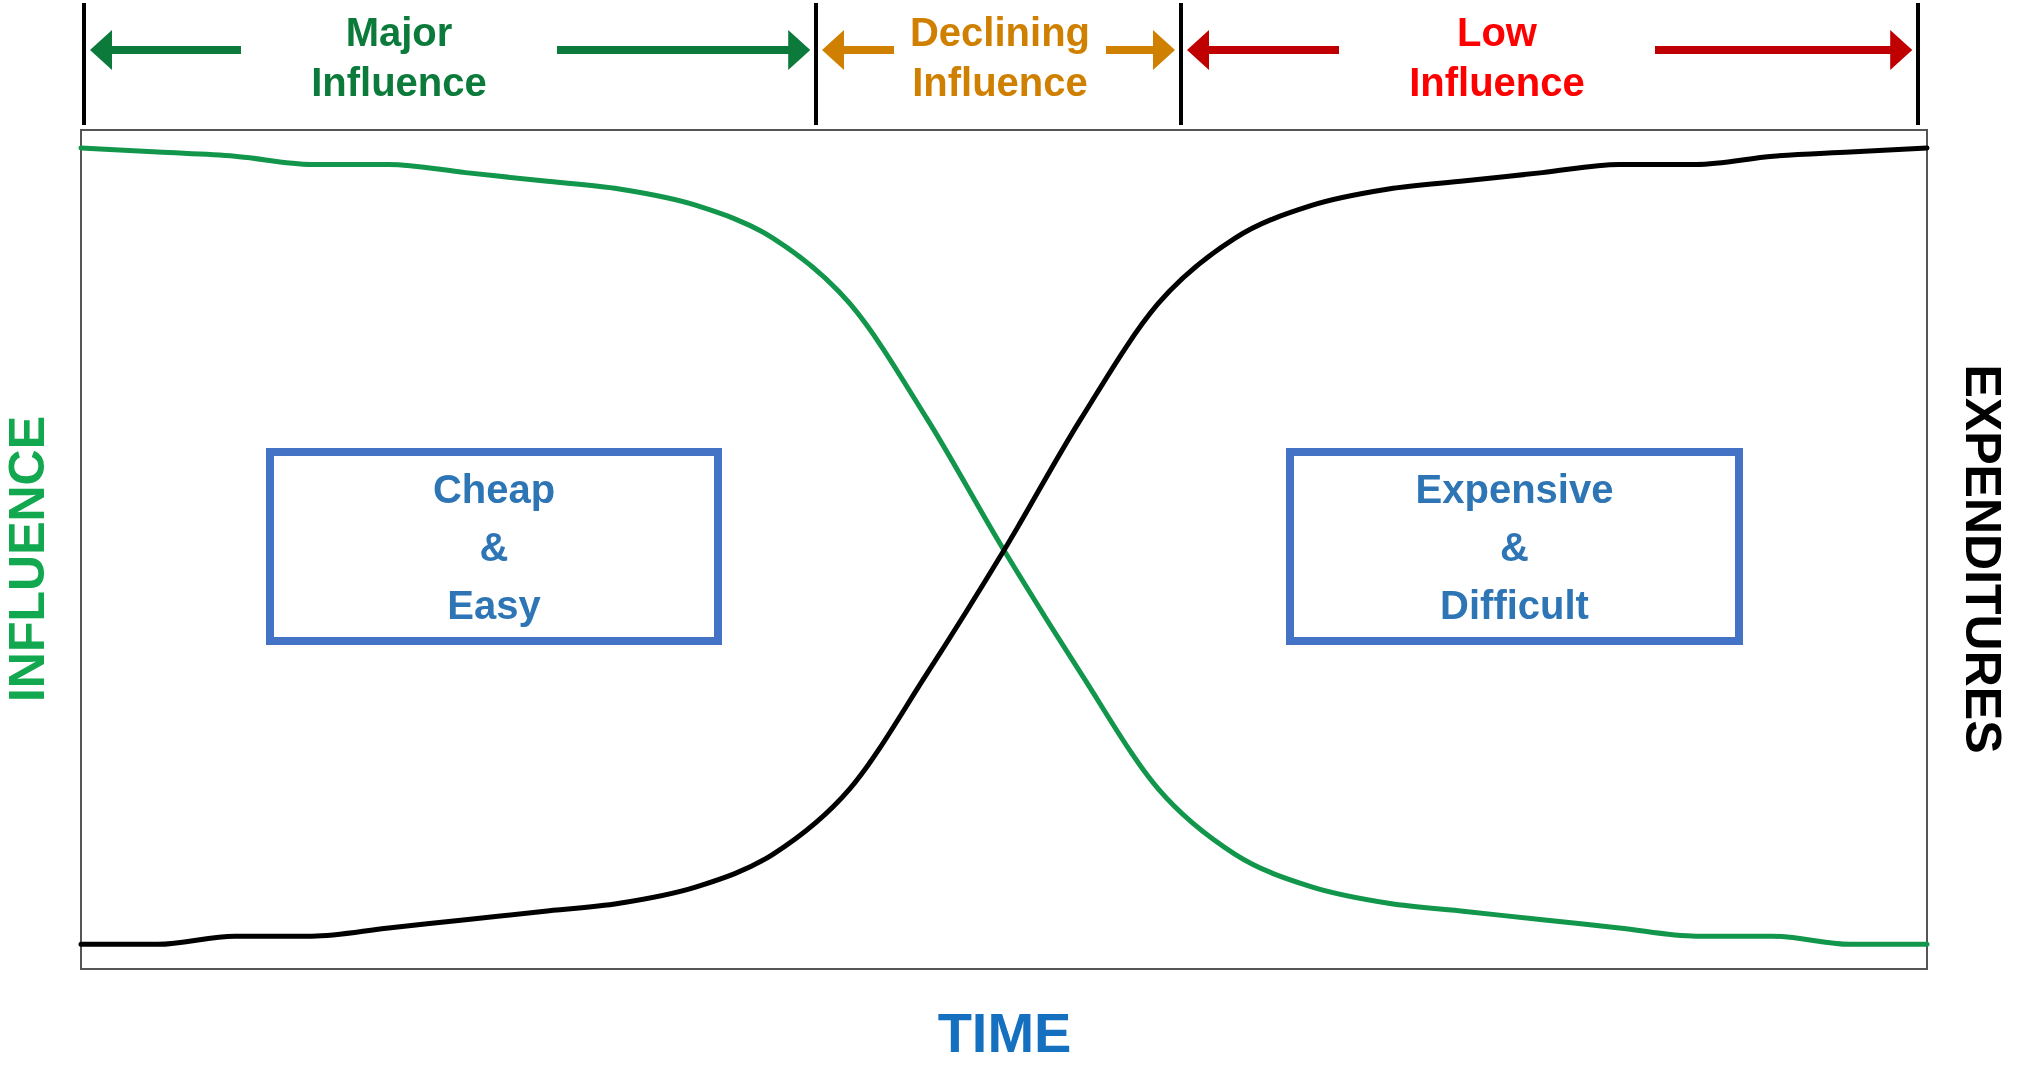 The image size is (2018, 1066). What do you see at coordinates (1497, 57) in the screenshot?
I see `text: Low Influence` at bounding box center [1497, 57].